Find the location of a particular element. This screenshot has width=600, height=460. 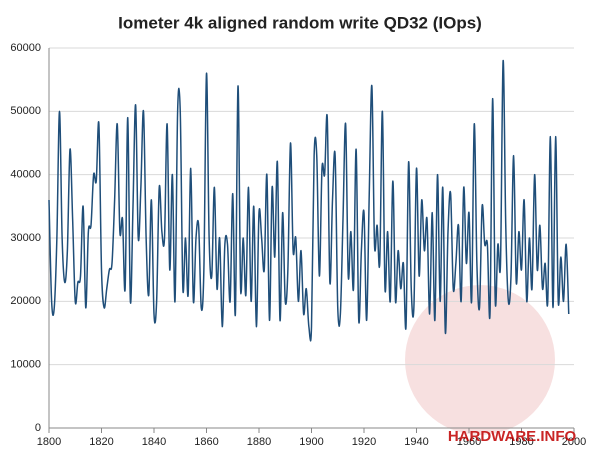

x-tick-label: 1900 is located at coordinates (311, 442).